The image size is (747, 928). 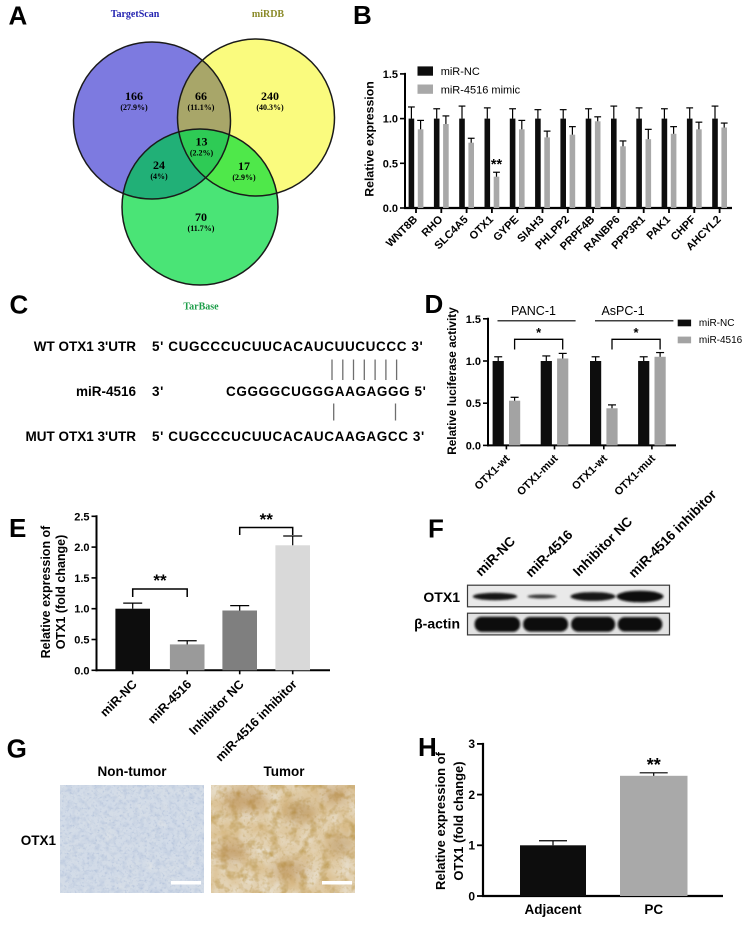 What do you see at coordinates (471, 896) in the screenshot?
I see `svg-text: 0` at bounding box center [471, 896].